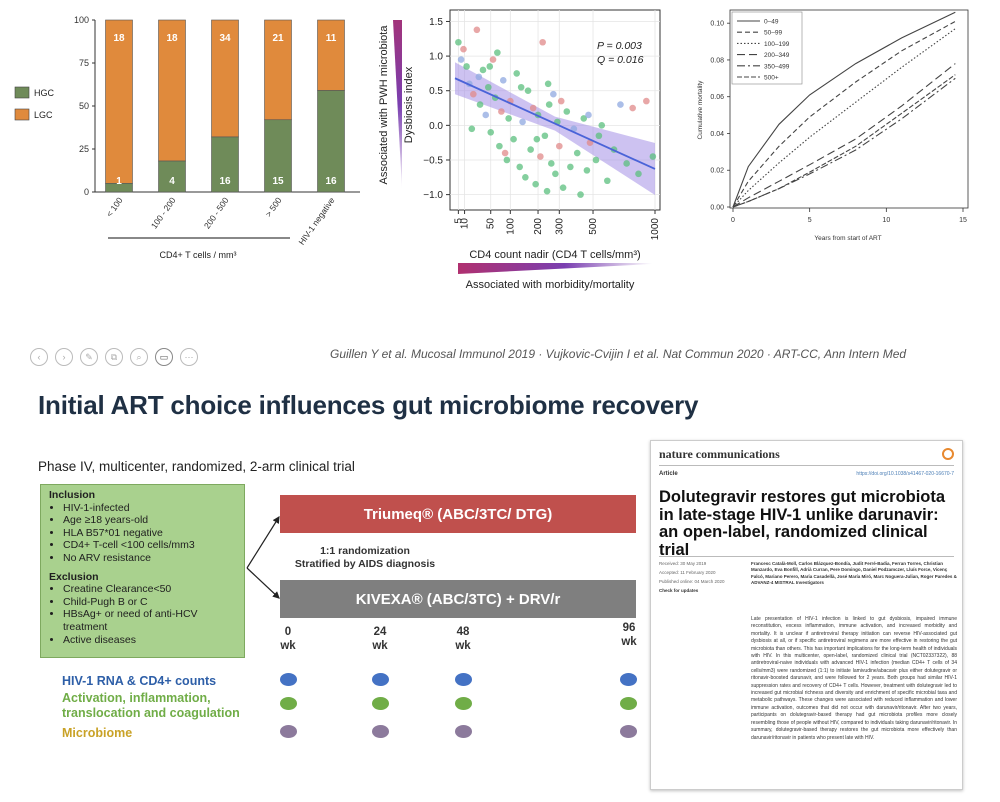  Describe the element at coordinates (119, 181) in the screenshot. I see `bar-hgc-count-label: 1` at that location.